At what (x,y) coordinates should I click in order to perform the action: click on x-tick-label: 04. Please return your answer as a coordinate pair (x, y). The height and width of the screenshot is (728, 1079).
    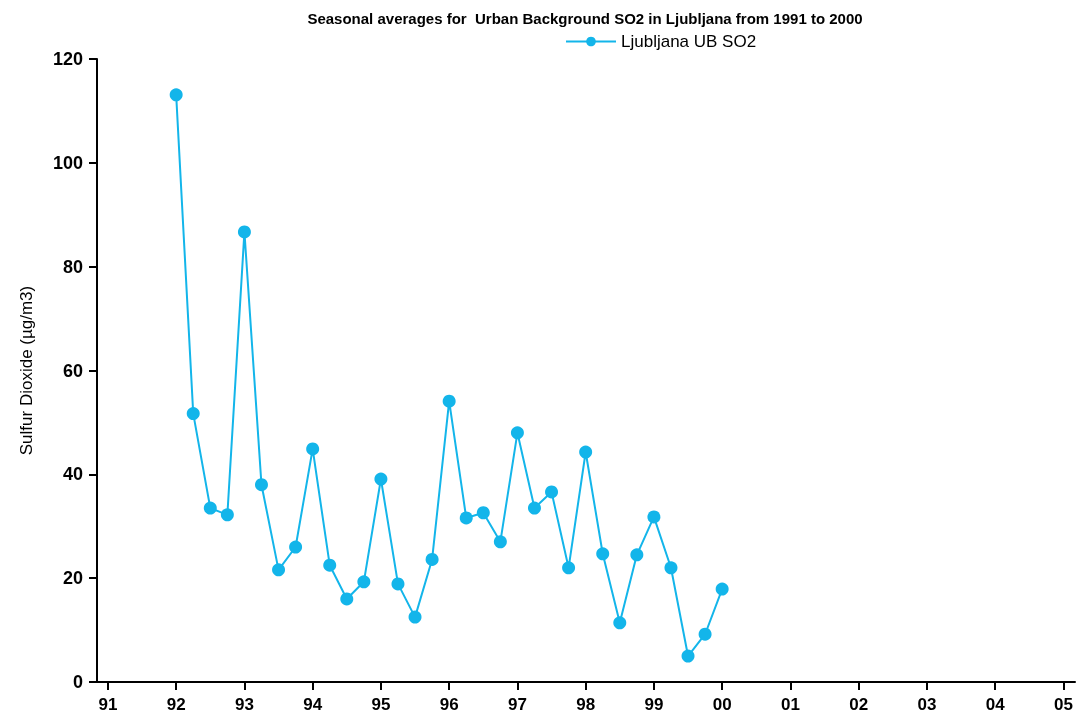
    Looking at the image, I should click on (995, 704).